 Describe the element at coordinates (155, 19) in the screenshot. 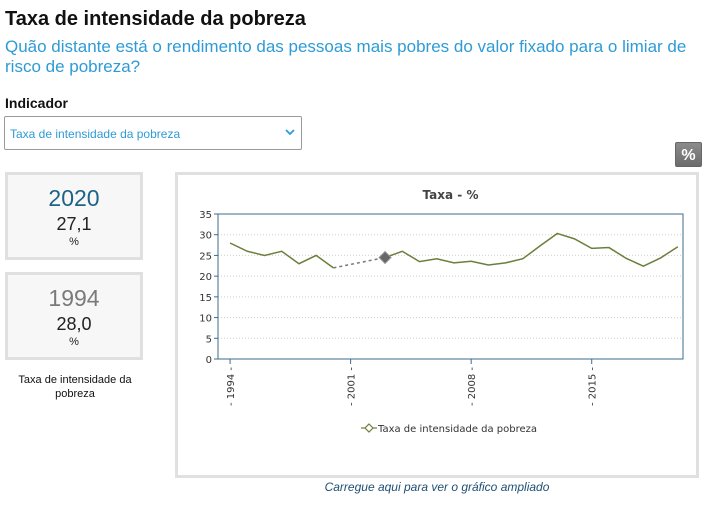

I see `page-title: Taxa de intensidade da pobreza` at that location.